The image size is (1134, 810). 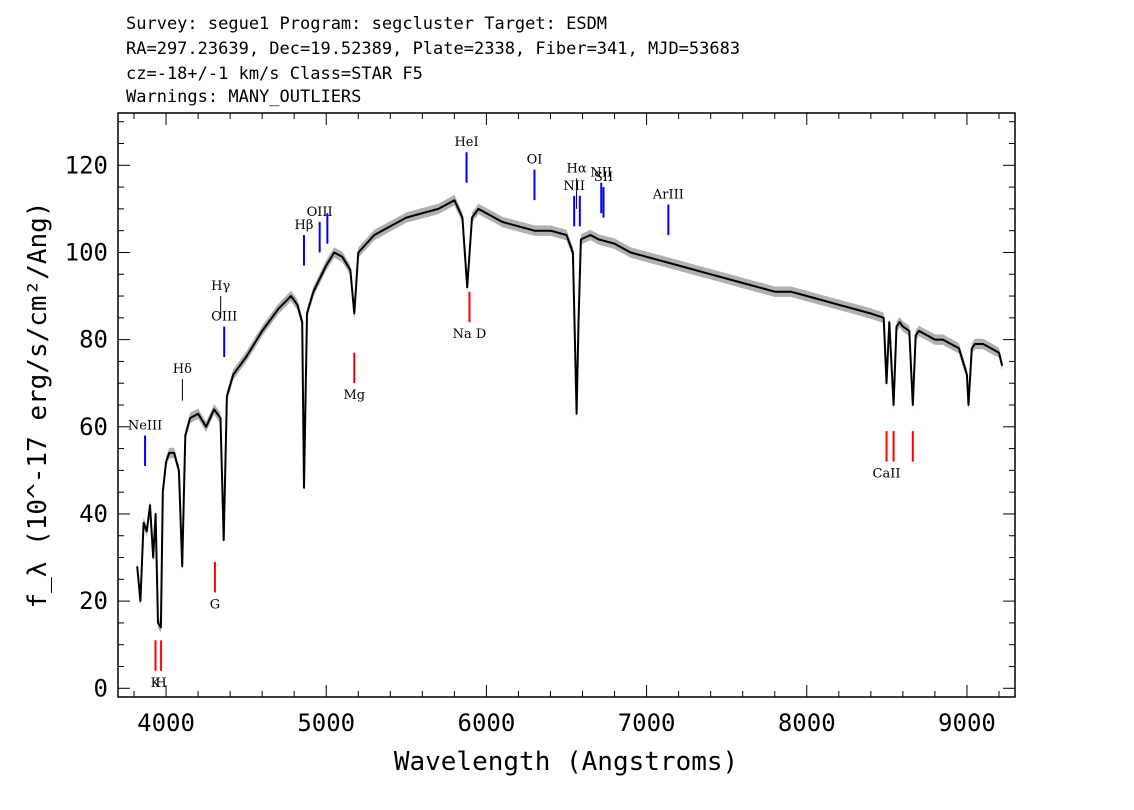 I want to click on line-marker-label: G, so click(x=215, y=604).